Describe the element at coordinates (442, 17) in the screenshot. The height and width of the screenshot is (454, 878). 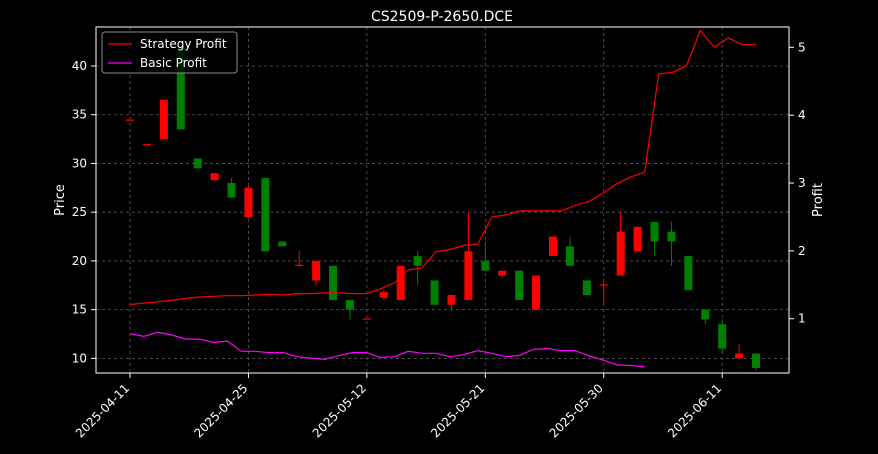
I see `chart-title: CS2509-P-2650.DCE` at that location.